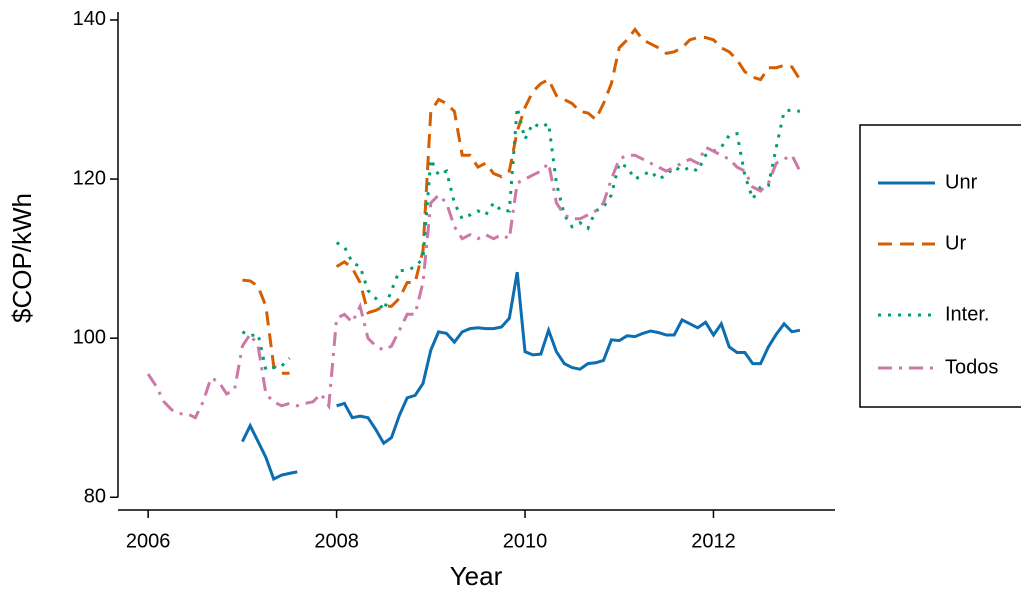 This screenshot has height=593, width=1021. I want to click on x-tick-label: 2006, so click(148, 541).